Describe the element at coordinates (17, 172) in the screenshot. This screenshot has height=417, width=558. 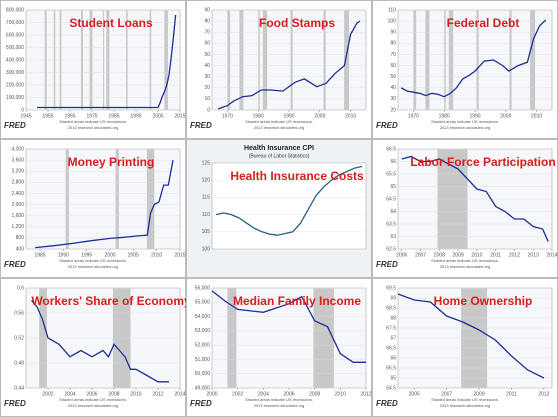
I see `y-tick-label: 3,200` at that location.